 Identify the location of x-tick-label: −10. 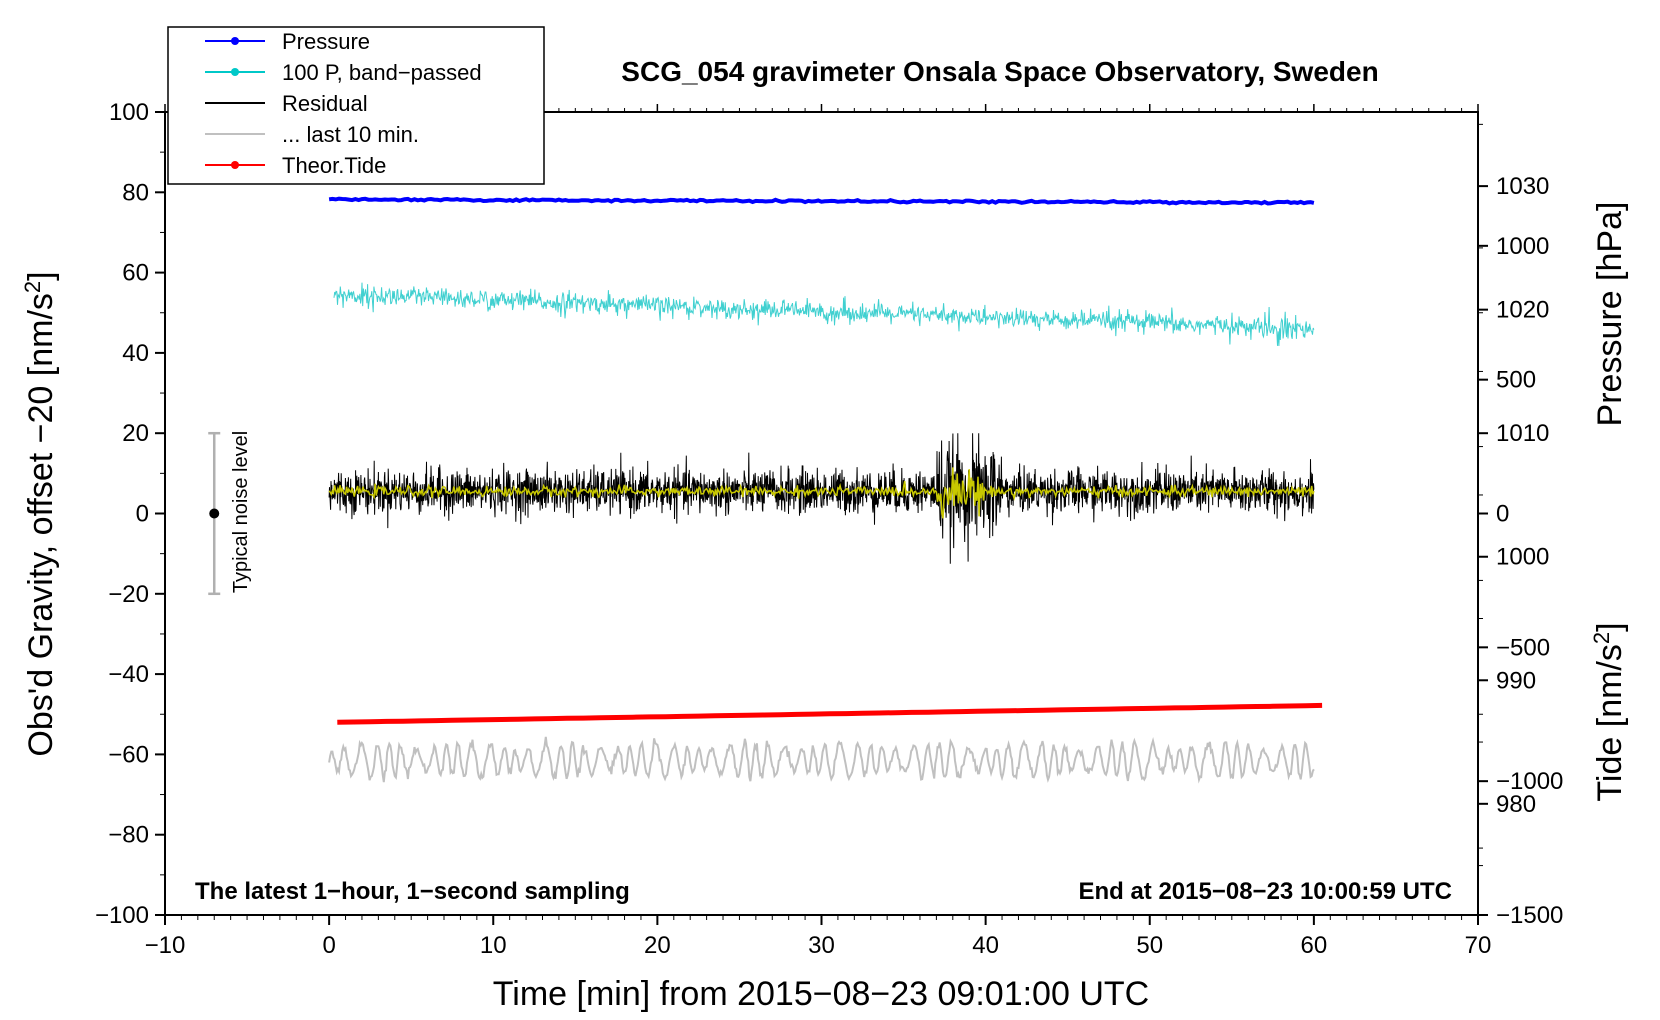
(165, 945).